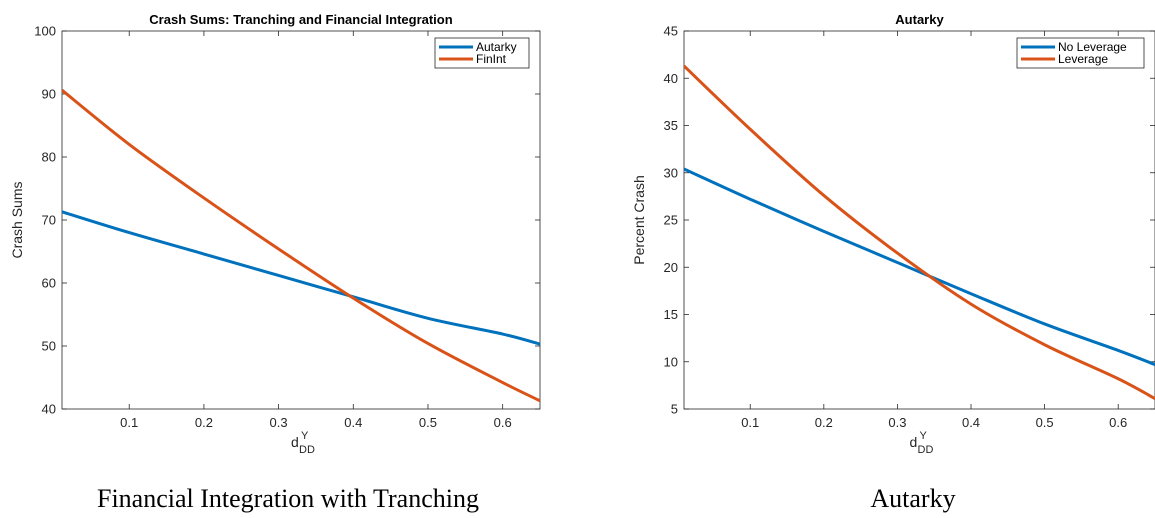 The image size is (1155, 518). I want to click on legend-label: No Leverage, so click(1092, 47).